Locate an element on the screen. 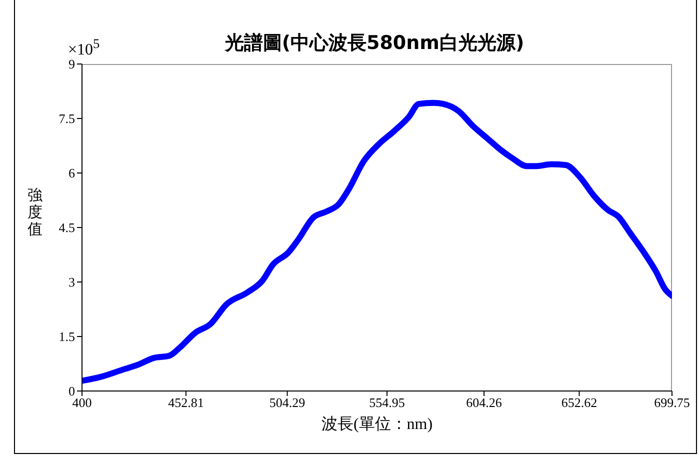  x-tick-label: 699.75 is located at coordinates (672, 402).